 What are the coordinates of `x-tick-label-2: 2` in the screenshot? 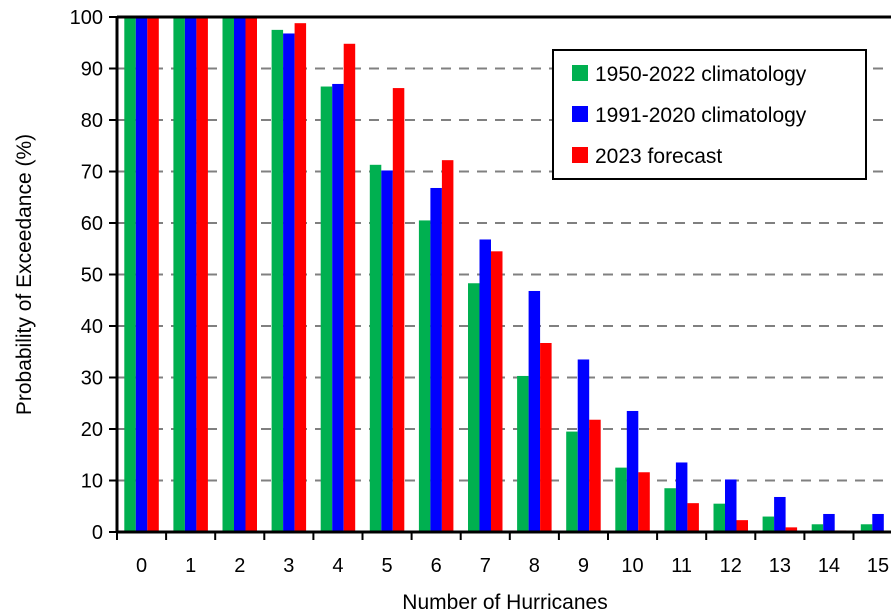 It's located at (239, 566).